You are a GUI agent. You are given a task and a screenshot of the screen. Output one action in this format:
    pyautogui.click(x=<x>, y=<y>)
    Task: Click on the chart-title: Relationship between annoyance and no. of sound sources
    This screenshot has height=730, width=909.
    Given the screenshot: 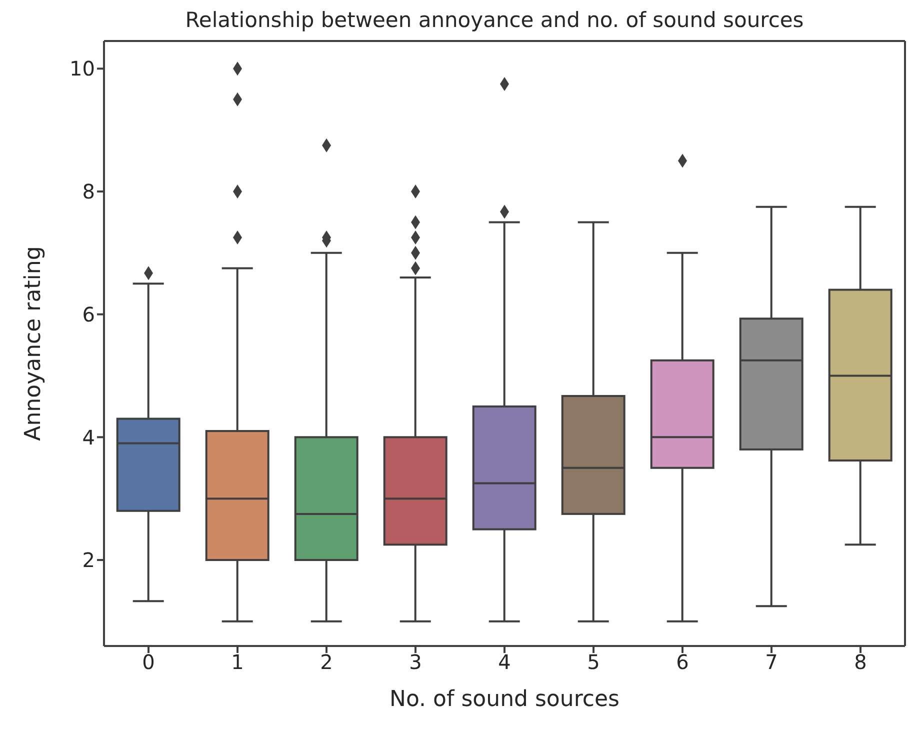 What is the action you would take?
    pyautogui.click(x=494, y=21)
    